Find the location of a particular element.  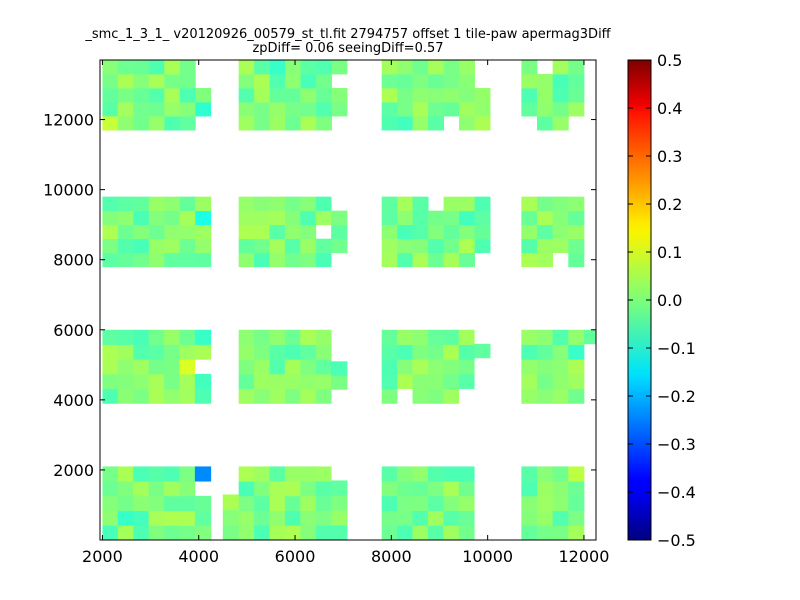

colorbar-tick-label: 0.5 is located at coordinates (669, 60).